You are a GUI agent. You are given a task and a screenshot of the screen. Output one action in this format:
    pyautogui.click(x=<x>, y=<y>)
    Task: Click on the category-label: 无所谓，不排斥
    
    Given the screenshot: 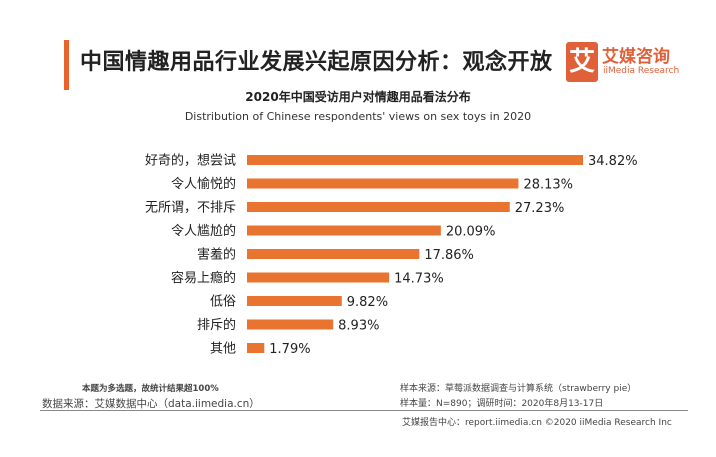 What is the action you would take?
    pyautogui.click(x=190, y=208)
    